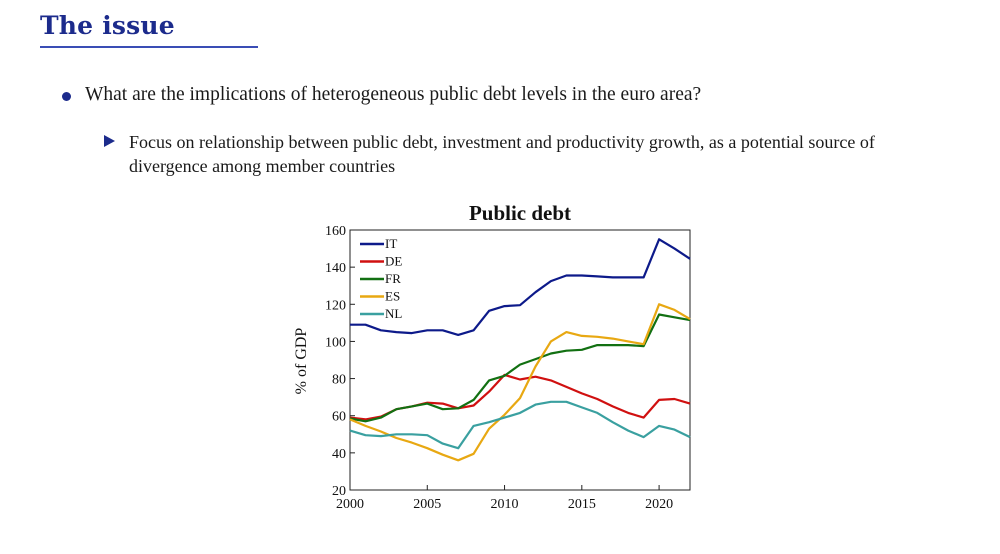  I want to click on y-tick-label: 100, so click(335, 342).